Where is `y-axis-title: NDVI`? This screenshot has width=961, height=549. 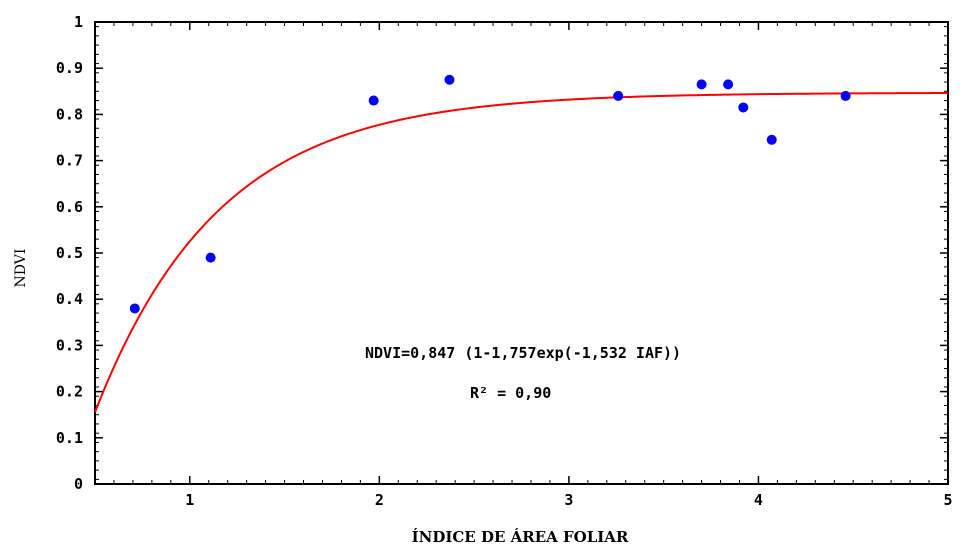 y-axis-title: NDVI is located at coordinates (21, 268).